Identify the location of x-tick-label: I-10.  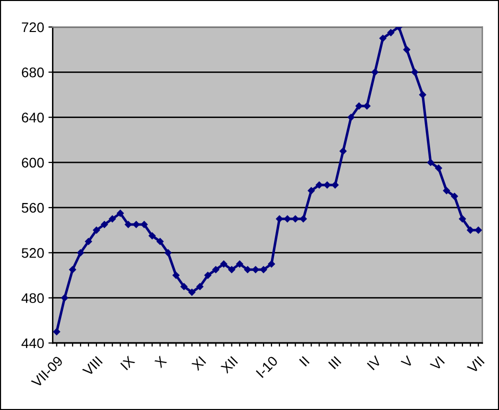
(267, 366).